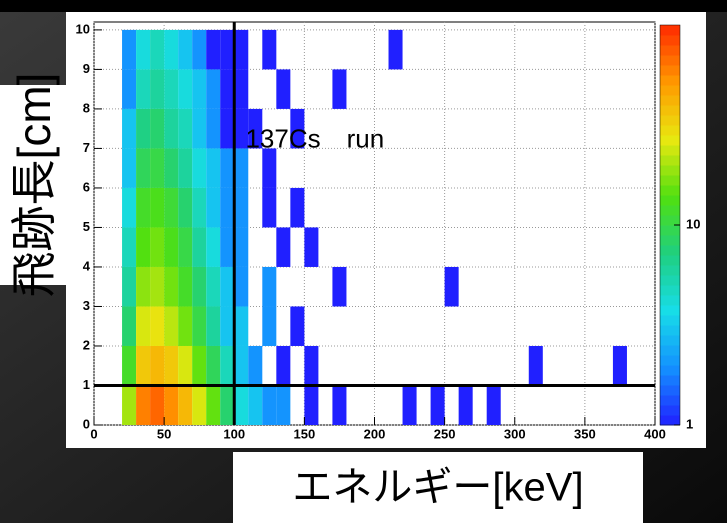 Image resolution: width=727 pixels, height=523 pixels. What do you see at coordinates (438, 487) in the screenshot?
I see `xlabel-box` at bounding box center [438, 487].